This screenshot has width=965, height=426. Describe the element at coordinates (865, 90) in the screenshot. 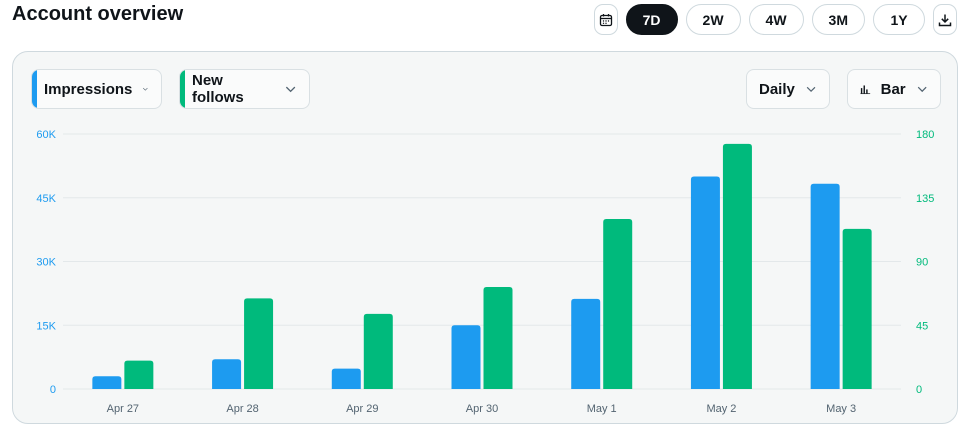

I see `bar-chart-icon` at that location.